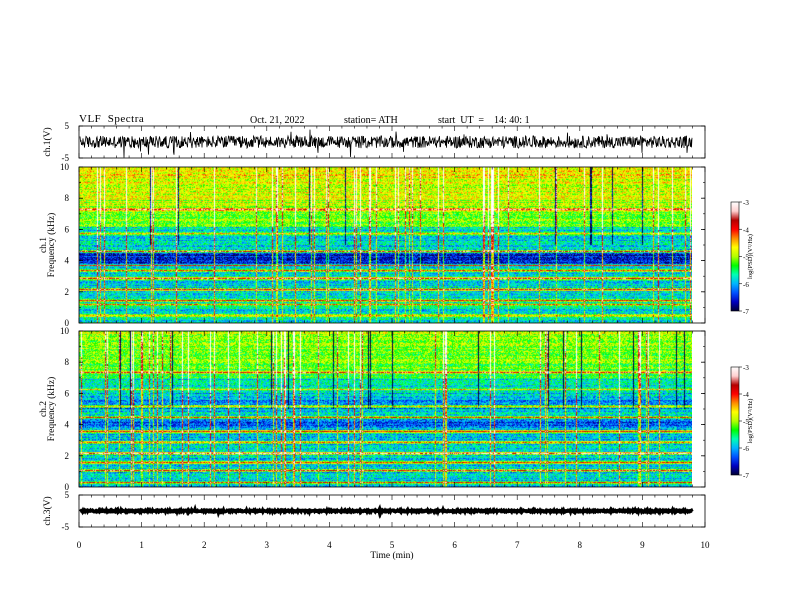 Image resolution: width=792 pixels, height=612 pixels. What do you see at coordinates (580, 545) in the screenshot?
I see `x-tick-label: 8` at bounding box center [580, 545].